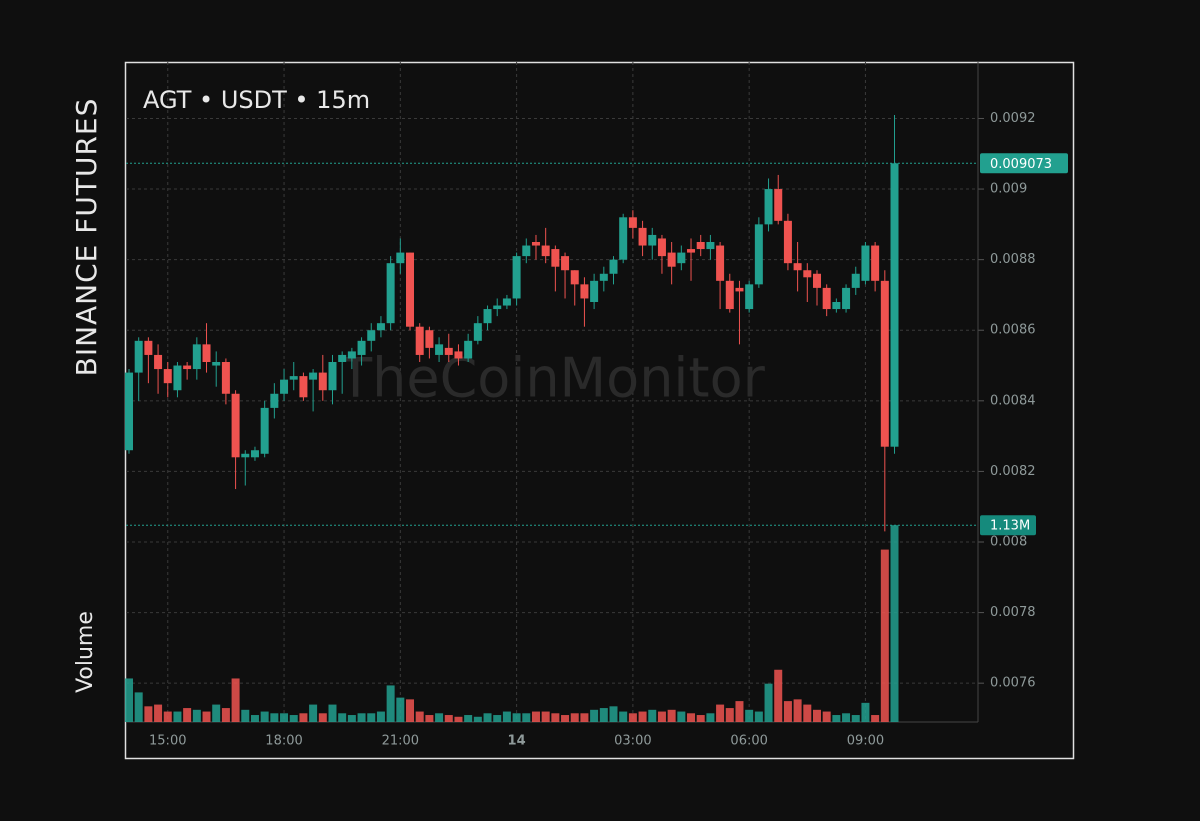  I want to click on y-tick-label: 0.0076, so click(1013, 683).